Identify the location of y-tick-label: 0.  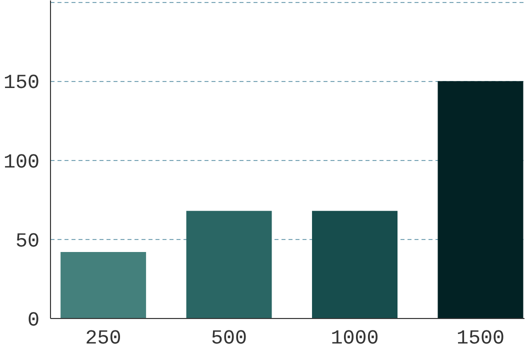
(34, 321).